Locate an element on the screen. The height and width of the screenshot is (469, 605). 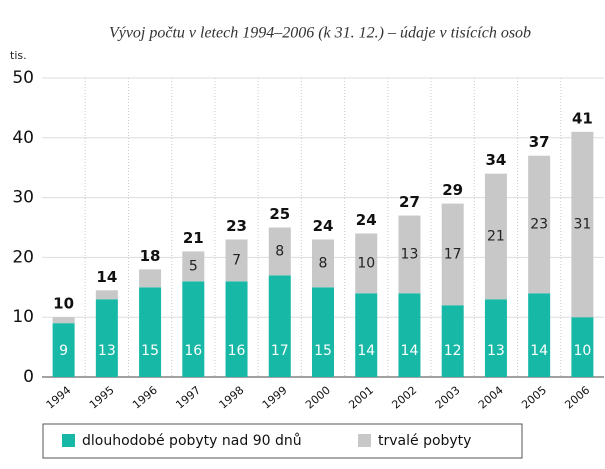
segment-label: 9 is located at coordinates (63, 351).